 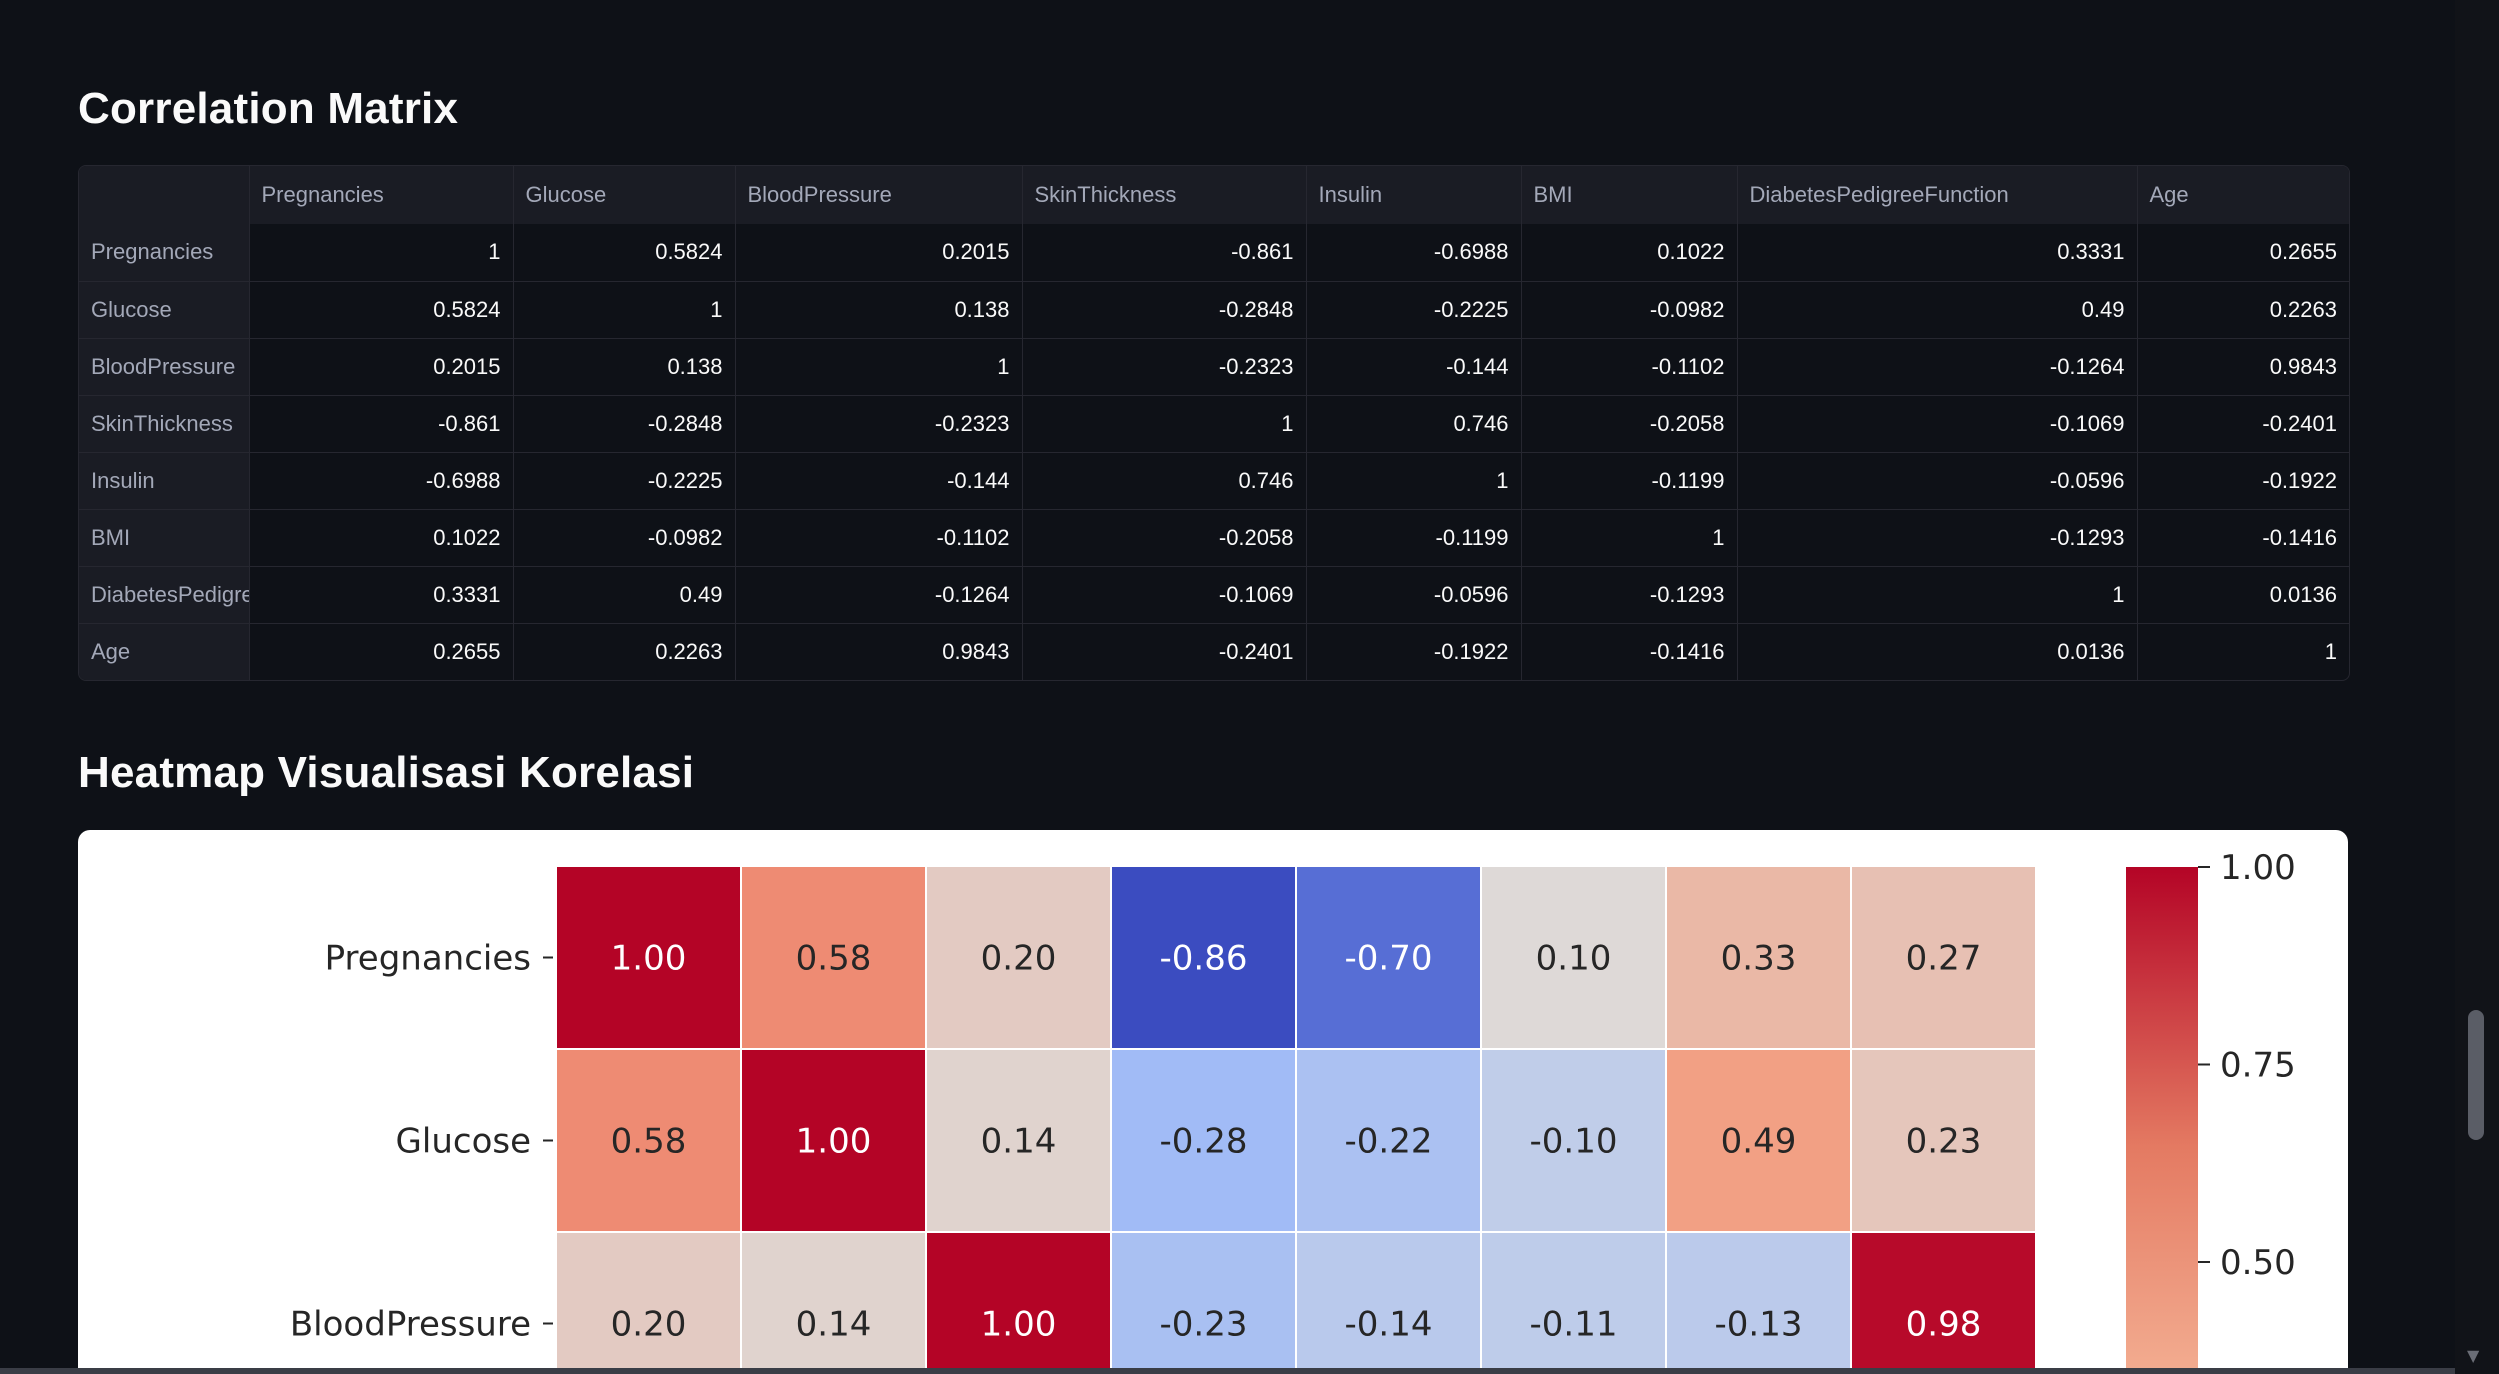 I want to click on heatmap-value-label: -0.10, so click(x=1574, y=1142).